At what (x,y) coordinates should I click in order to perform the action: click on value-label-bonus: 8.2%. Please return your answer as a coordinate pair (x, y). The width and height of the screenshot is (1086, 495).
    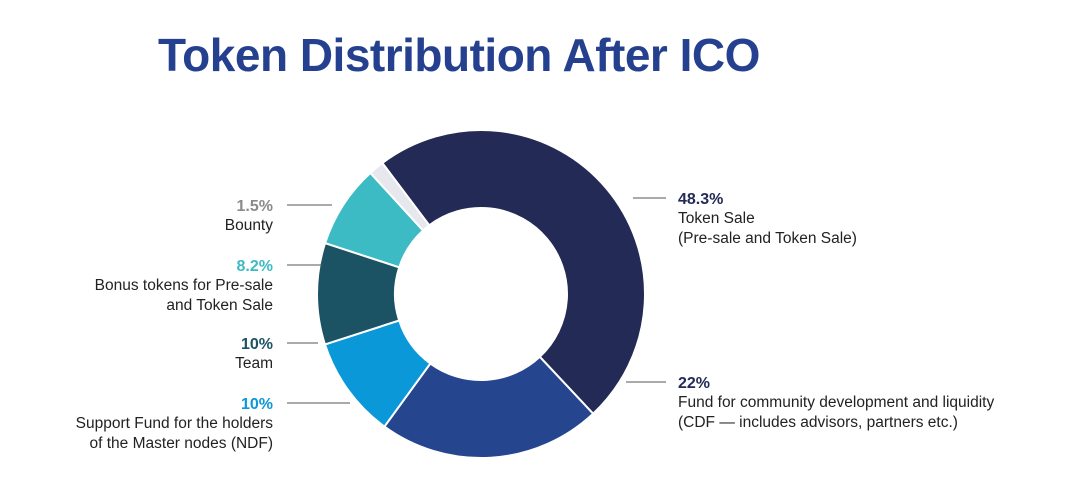
    Looking at the image, I should click on (255, 266).